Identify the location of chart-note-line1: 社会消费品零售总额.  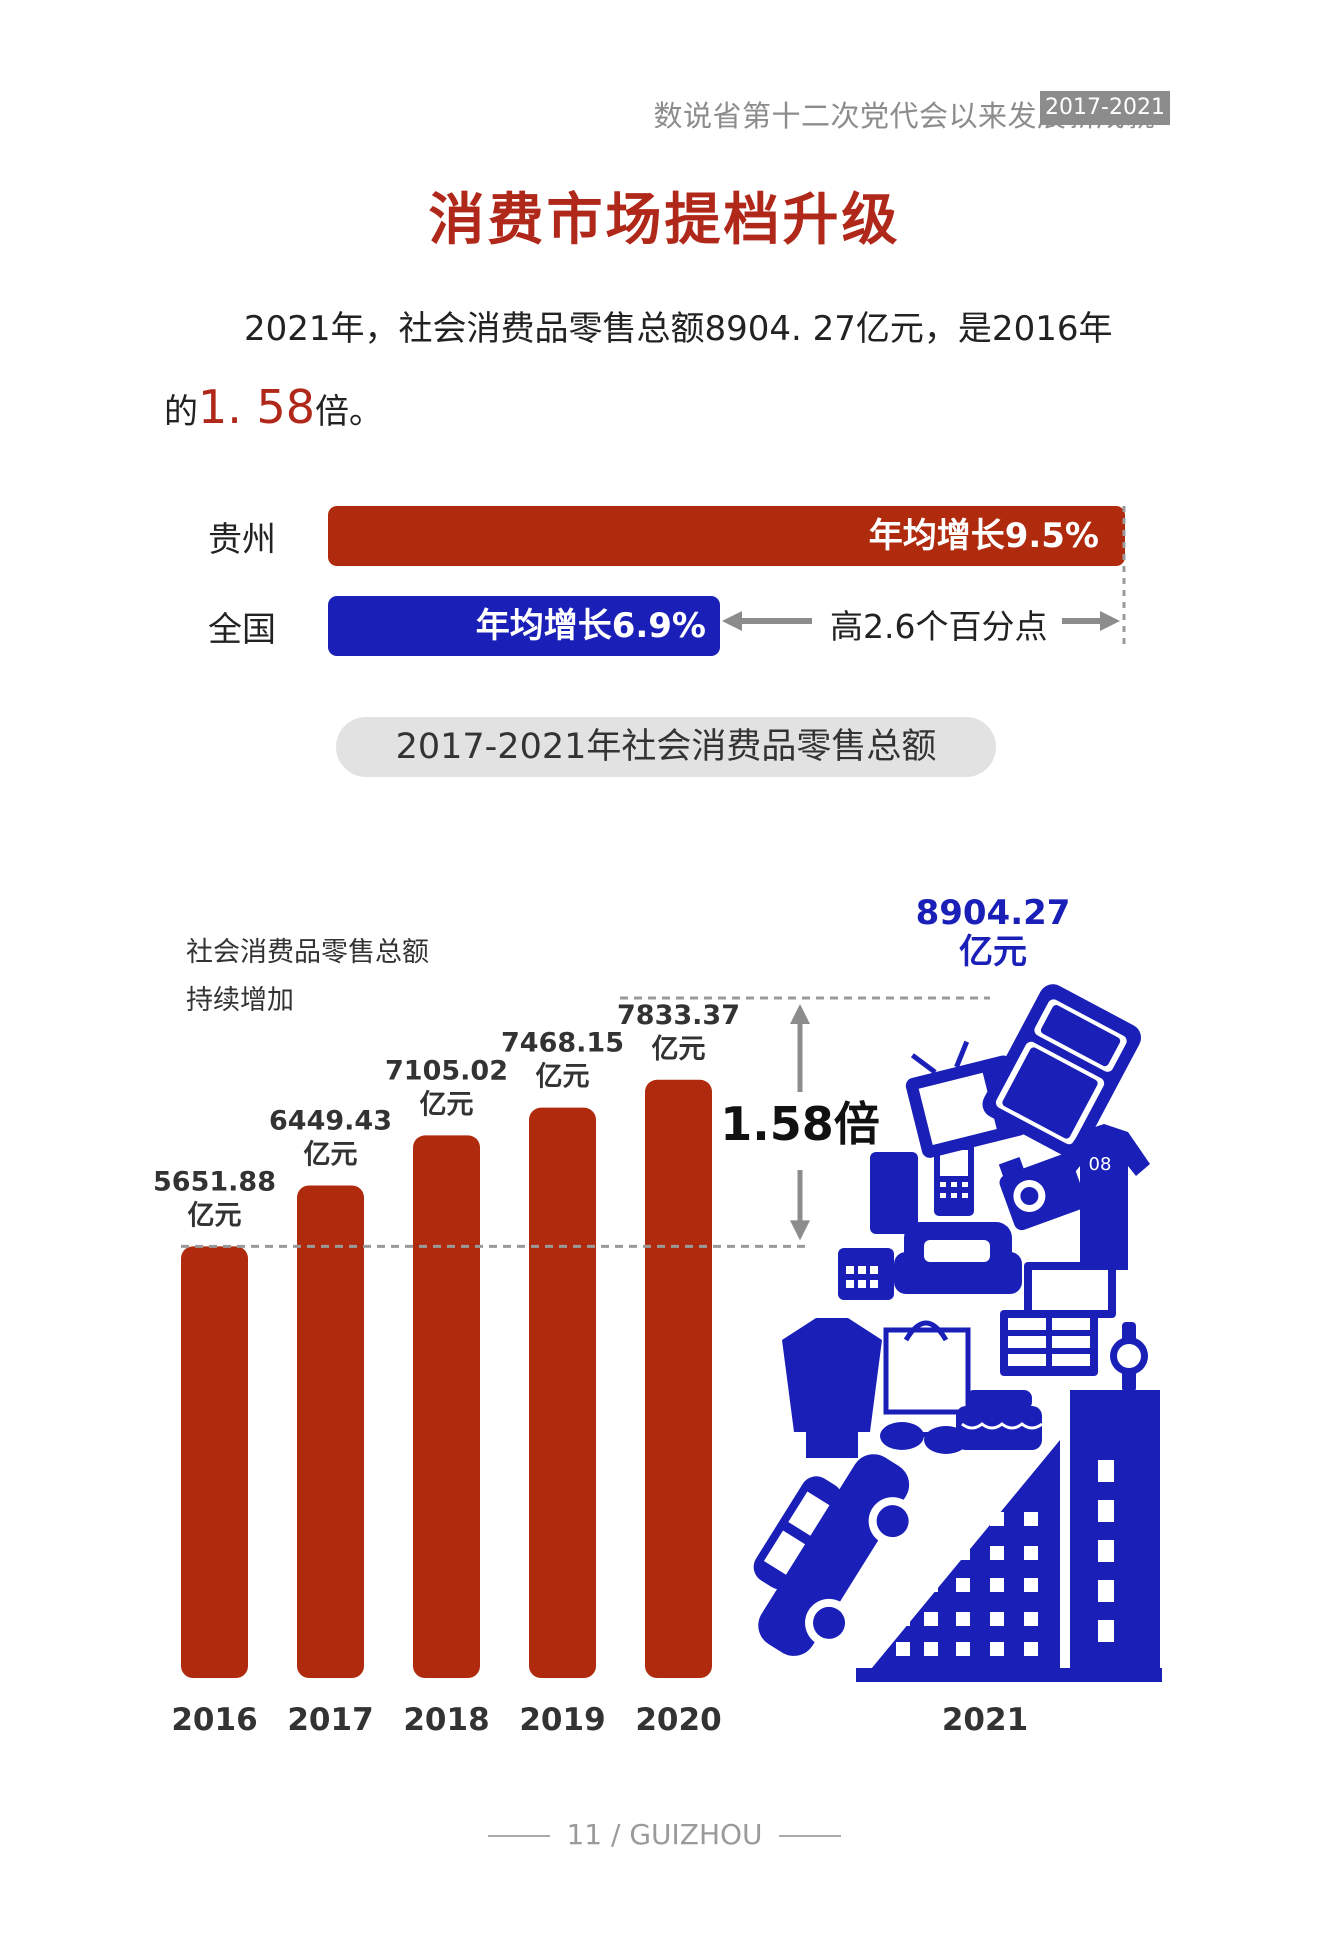
(307, 952).